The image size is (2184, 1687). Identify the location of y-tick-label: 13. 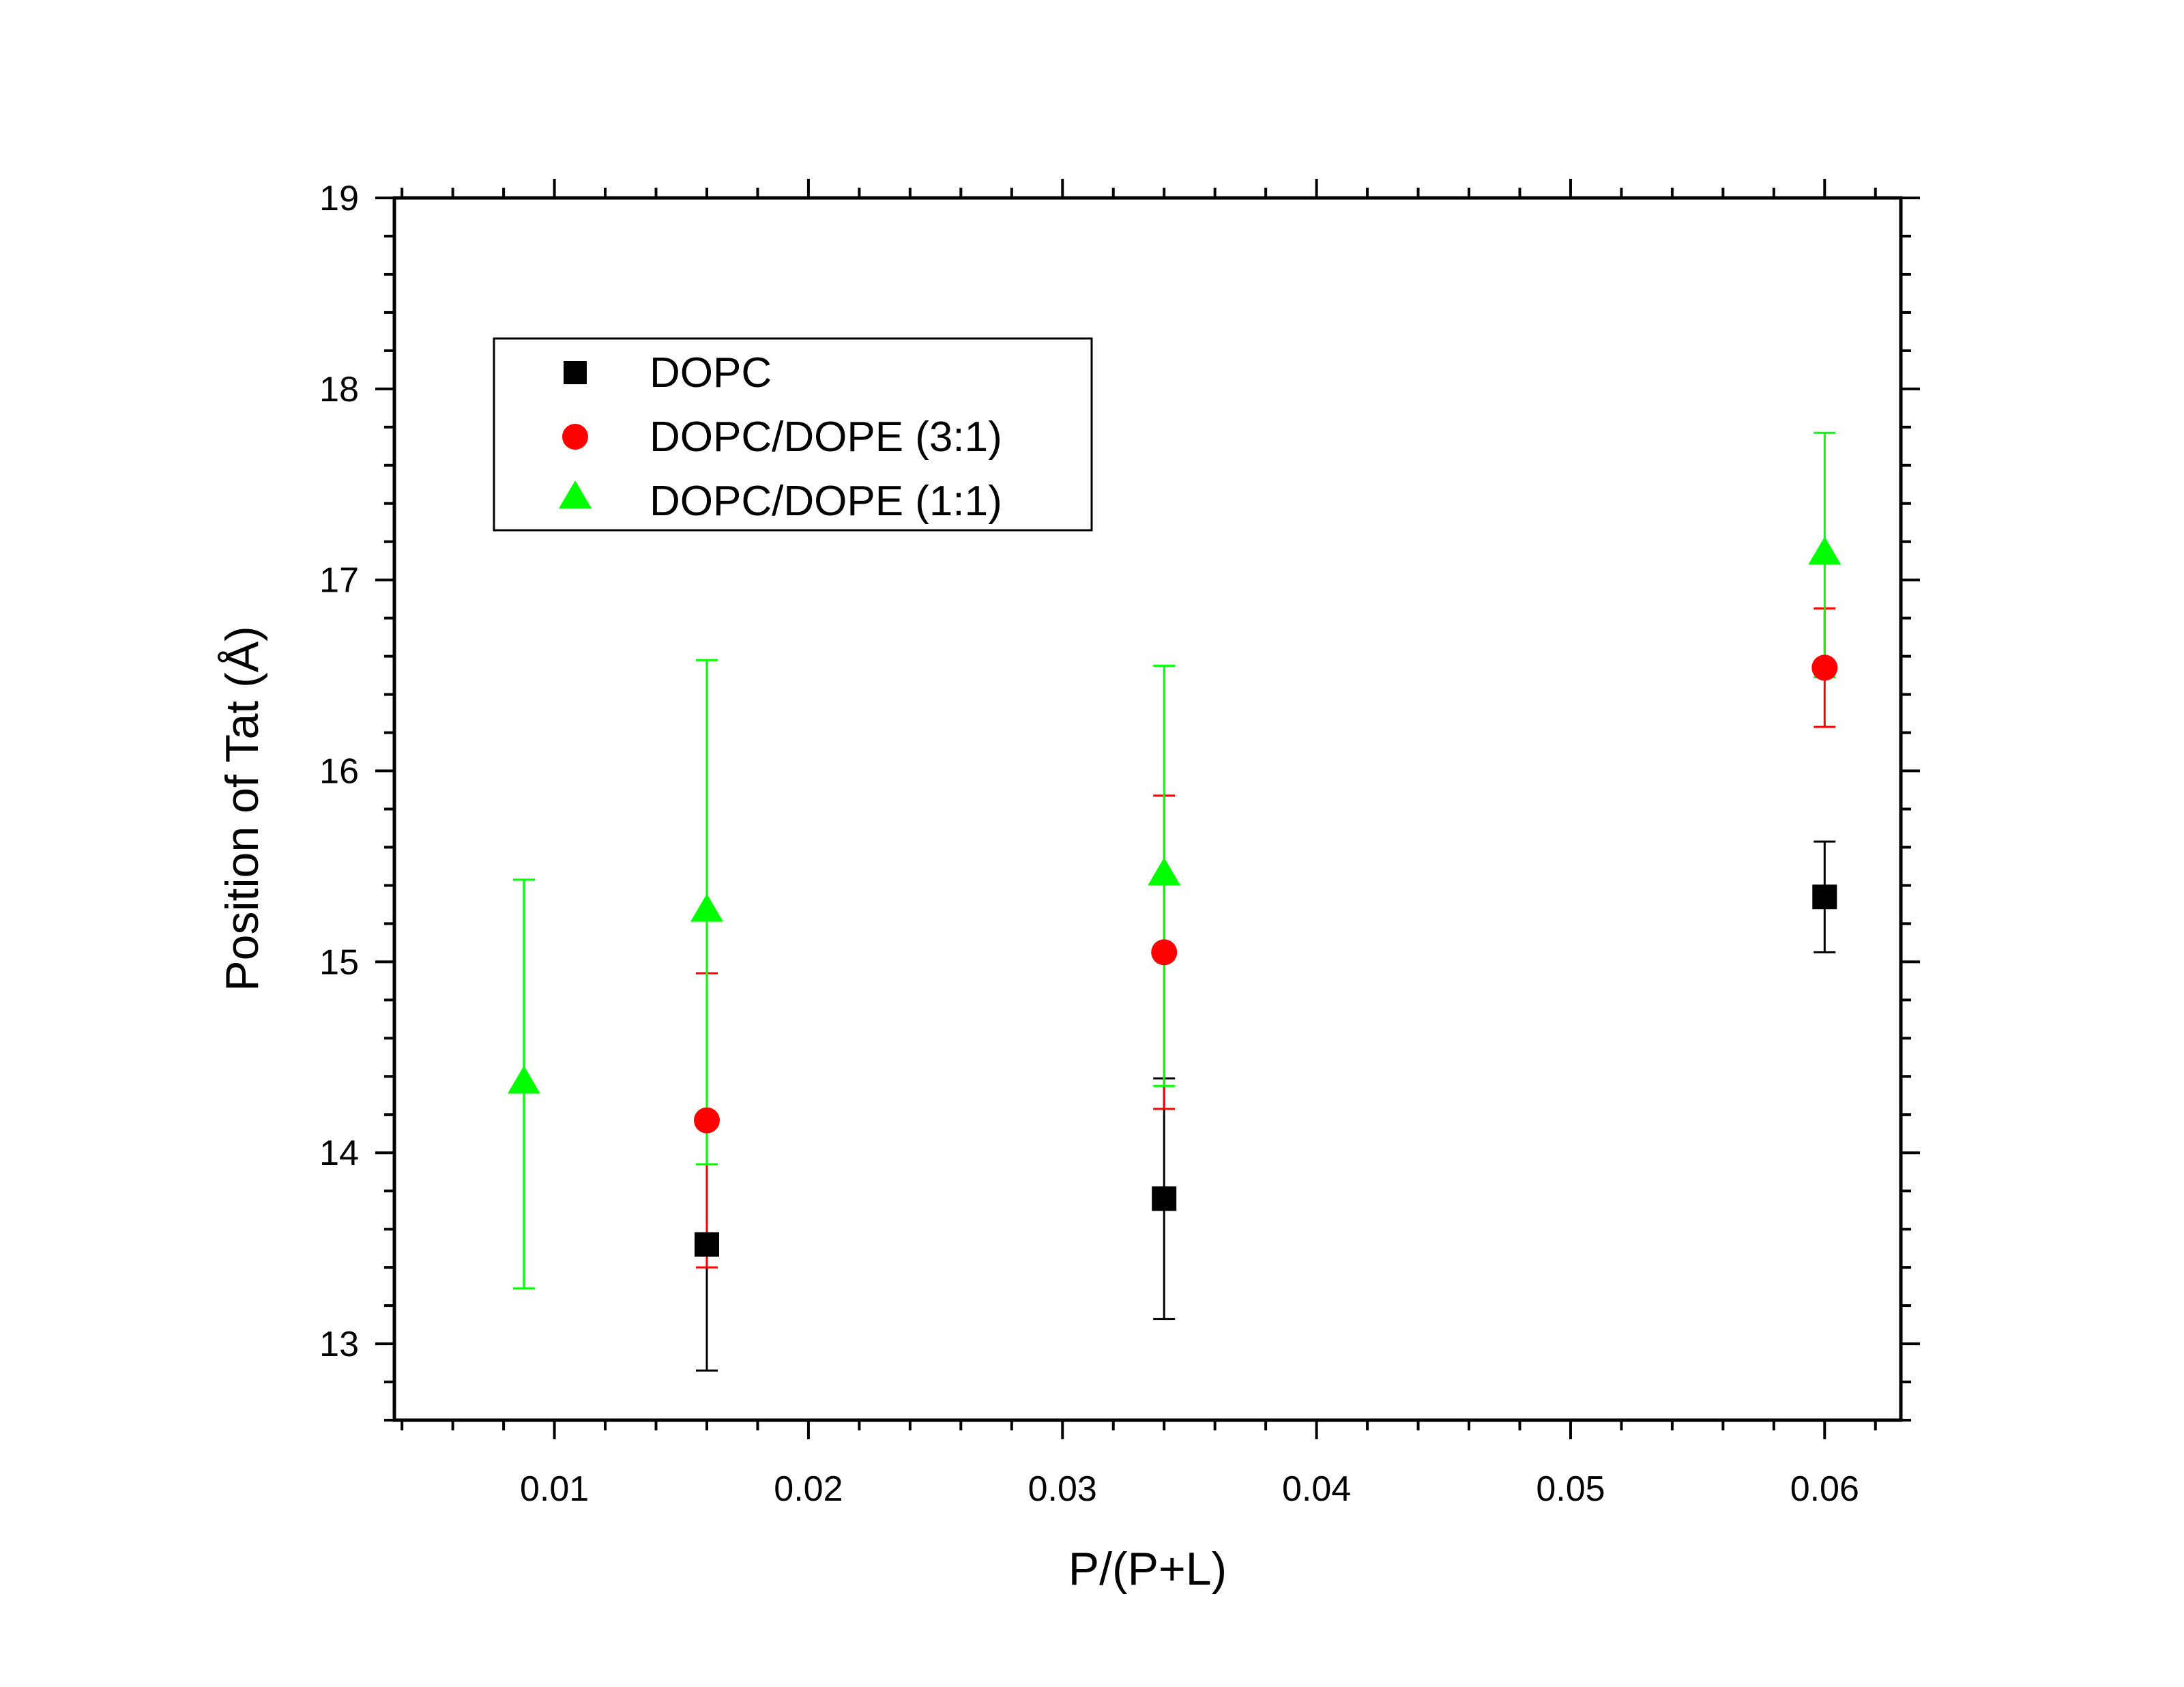
(339, 1344).